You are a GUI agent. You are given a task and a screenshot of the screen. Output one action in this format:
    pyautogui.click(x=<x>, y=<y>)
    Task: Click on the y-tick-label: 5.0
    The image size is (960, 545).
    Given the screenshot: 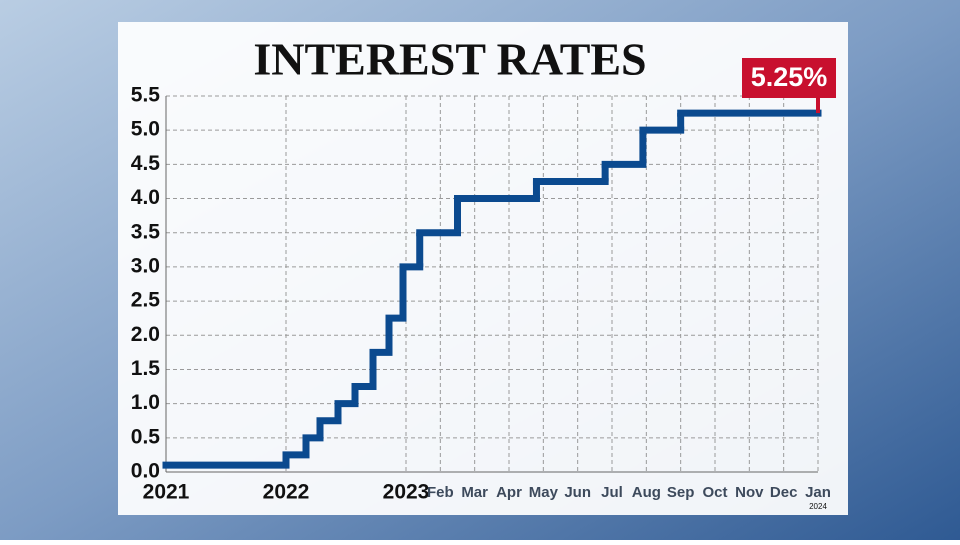 What is the action you would take?
    pyautogui.click(x=145, y=129)
    